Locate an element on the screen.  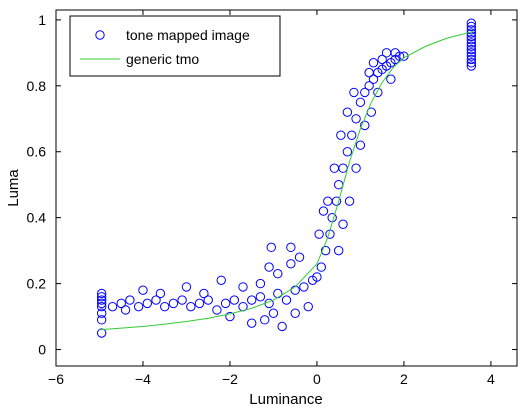
legend-box is located at coordinates (175, 46).